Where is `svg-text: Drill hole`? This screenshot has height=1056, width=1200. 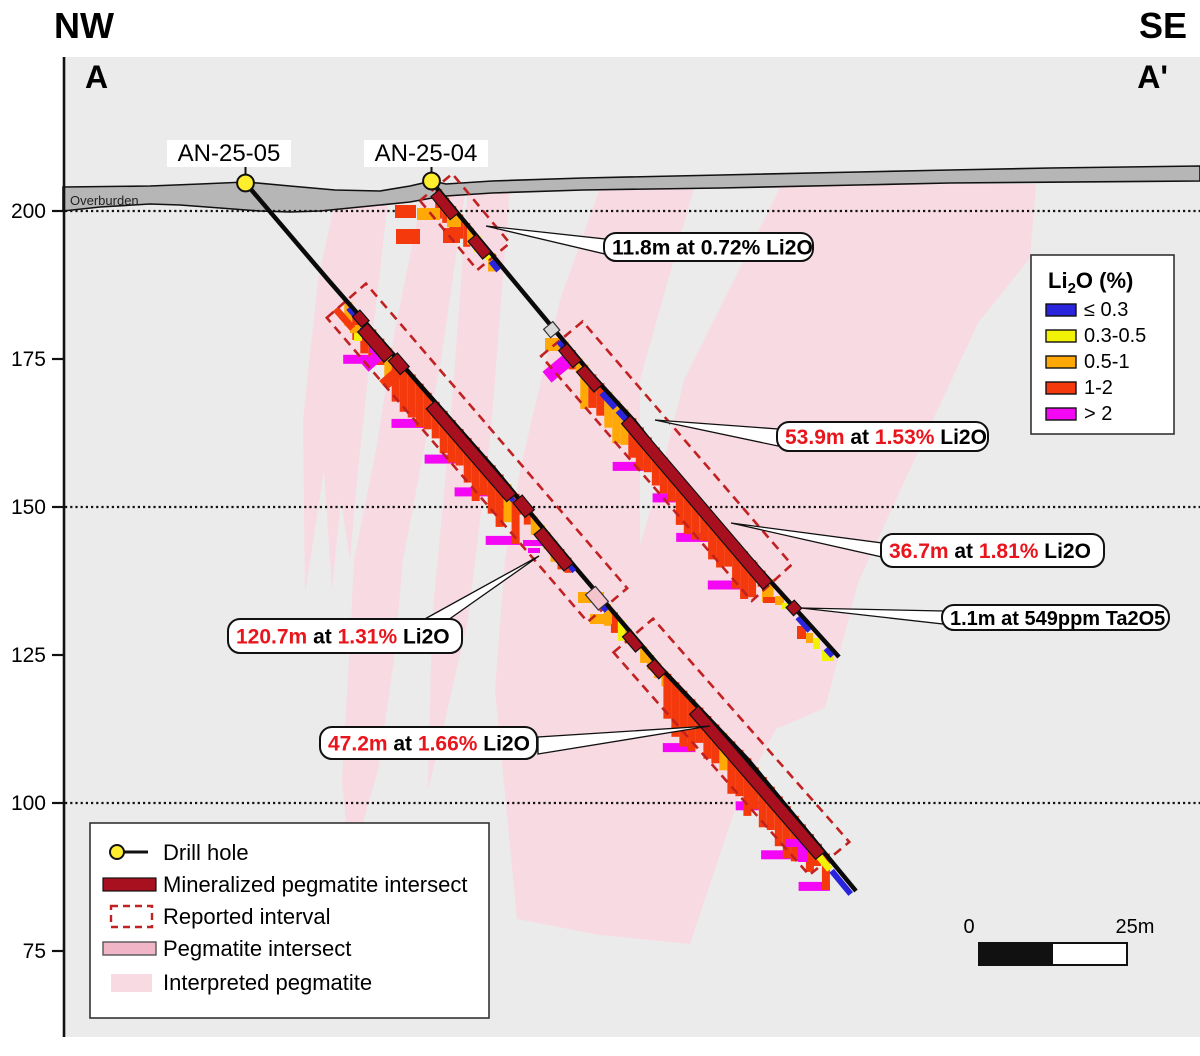 svg-text: Drill hole is located at coordinates (206, 852).